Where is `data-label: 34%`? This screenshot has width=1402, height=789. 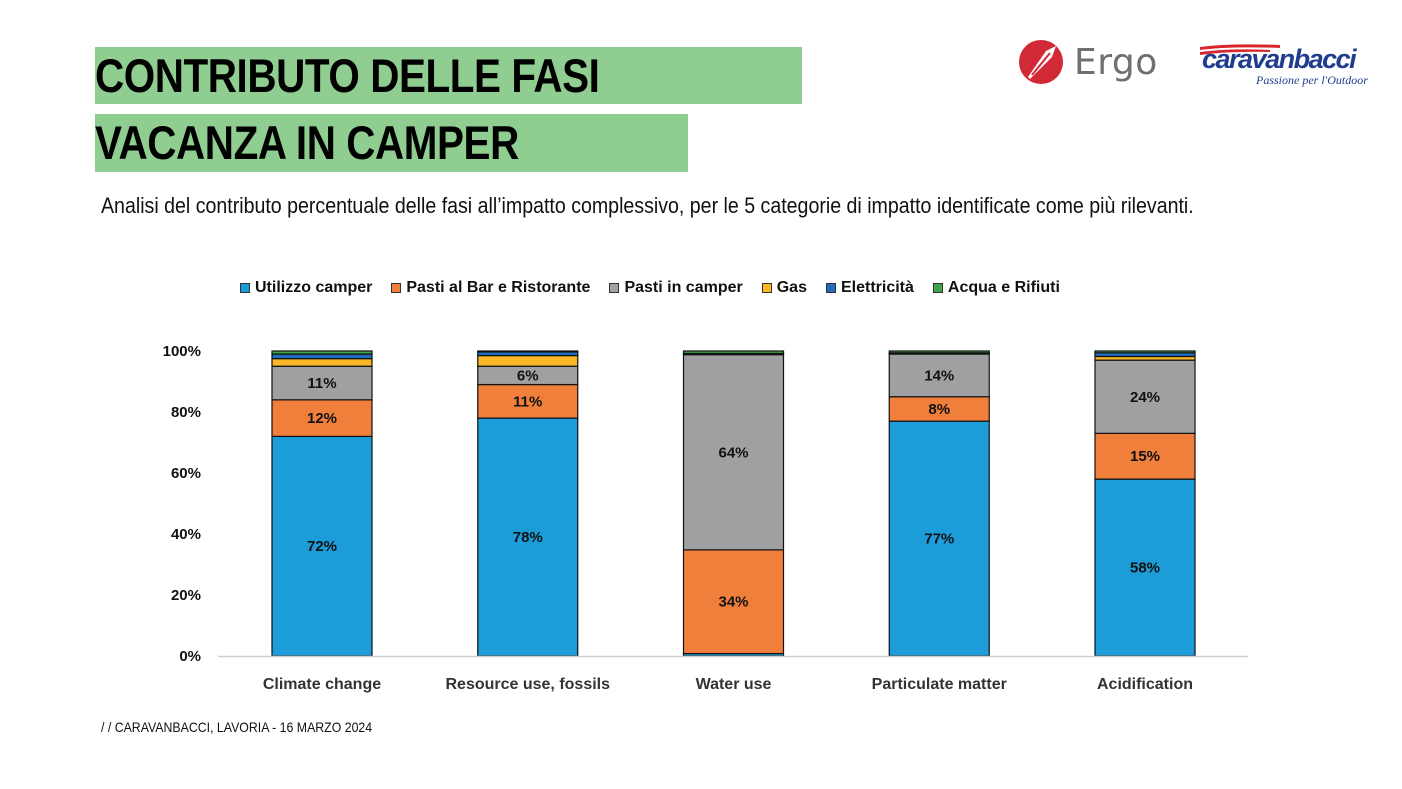
data-label: 34% is located at coordinates (733, 602).